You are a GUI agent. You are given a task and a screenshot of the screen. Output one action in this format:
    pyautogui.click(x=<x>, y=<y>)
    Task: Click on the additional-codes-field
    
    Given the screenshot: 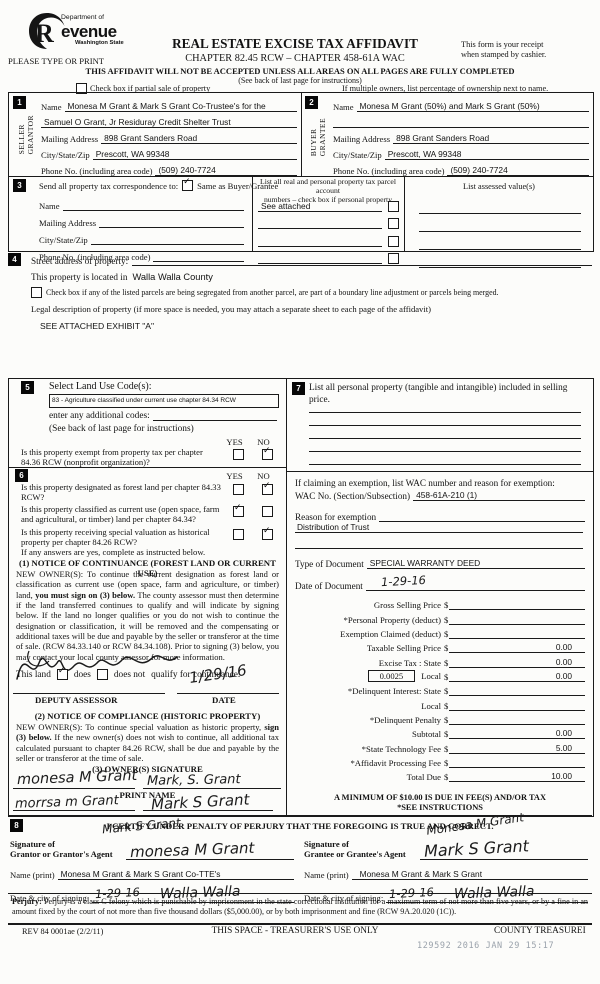 What is the action you would take?
    pyautogui.click(x=214, y=415)
    